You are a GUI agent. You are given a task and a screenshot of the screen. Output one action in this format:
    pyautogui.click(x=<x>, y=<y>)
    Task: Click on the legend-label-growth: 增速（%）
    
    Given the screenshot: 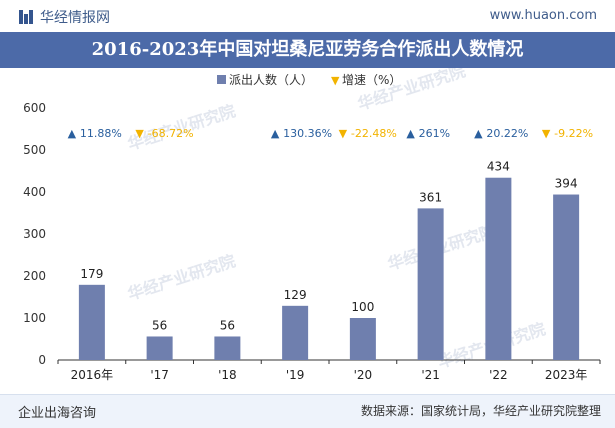 What is the action you would take?
    pyautogui.click(x=371, y=80)
    